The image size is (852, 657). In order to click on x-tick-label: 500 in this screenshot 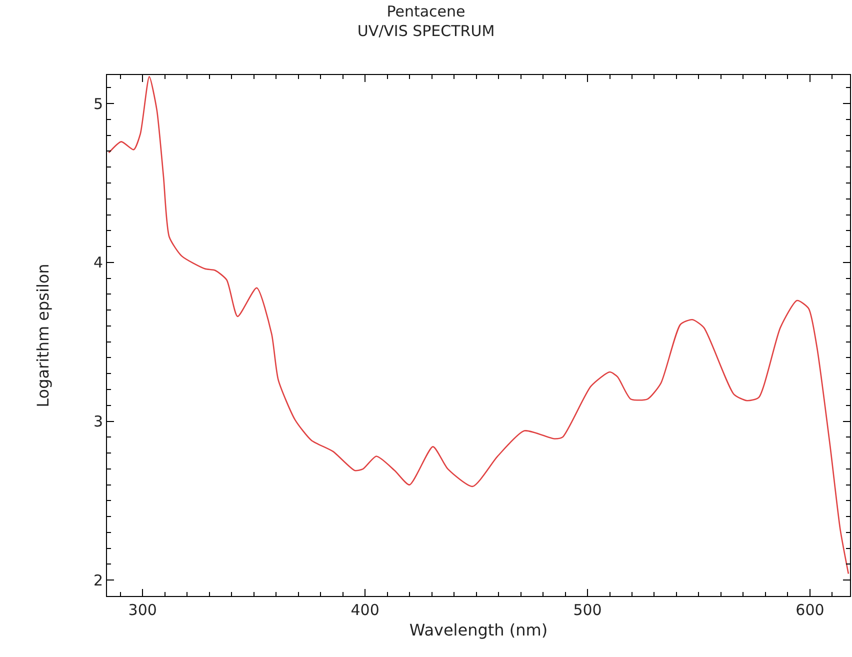, I will do `click(587, 610)`.